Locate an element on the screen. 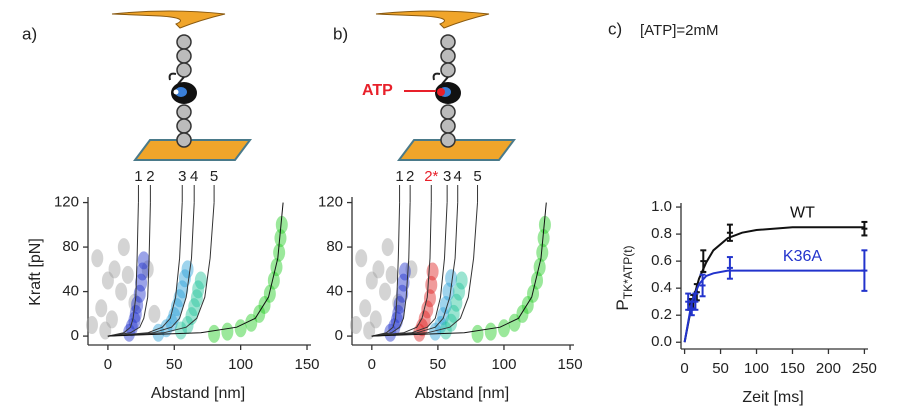 This screenshot has width=904, height=413. y-tick-label: 120 is located at coordinates (330, 202).